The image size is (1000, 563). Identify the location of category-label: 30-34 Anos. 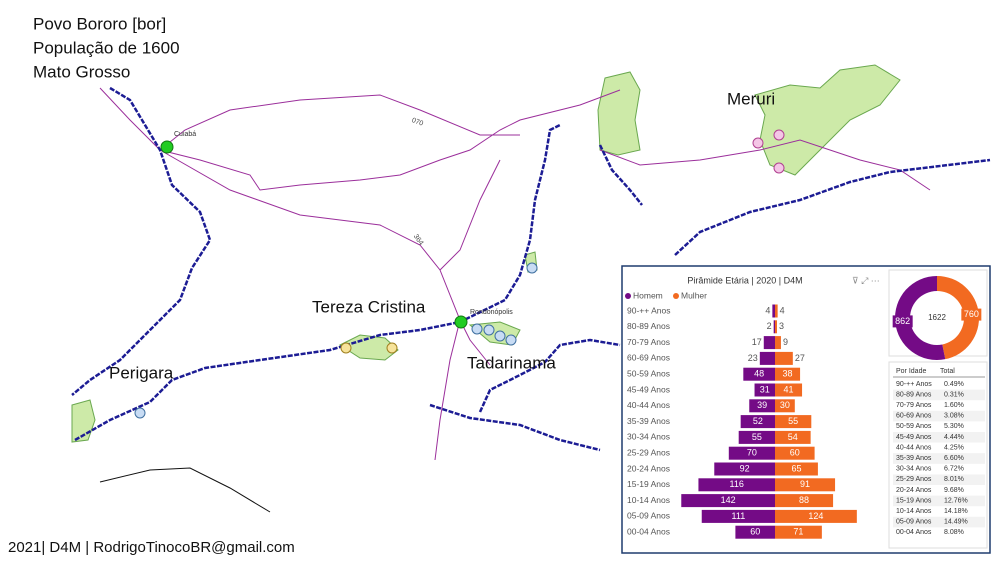
(648, 437).